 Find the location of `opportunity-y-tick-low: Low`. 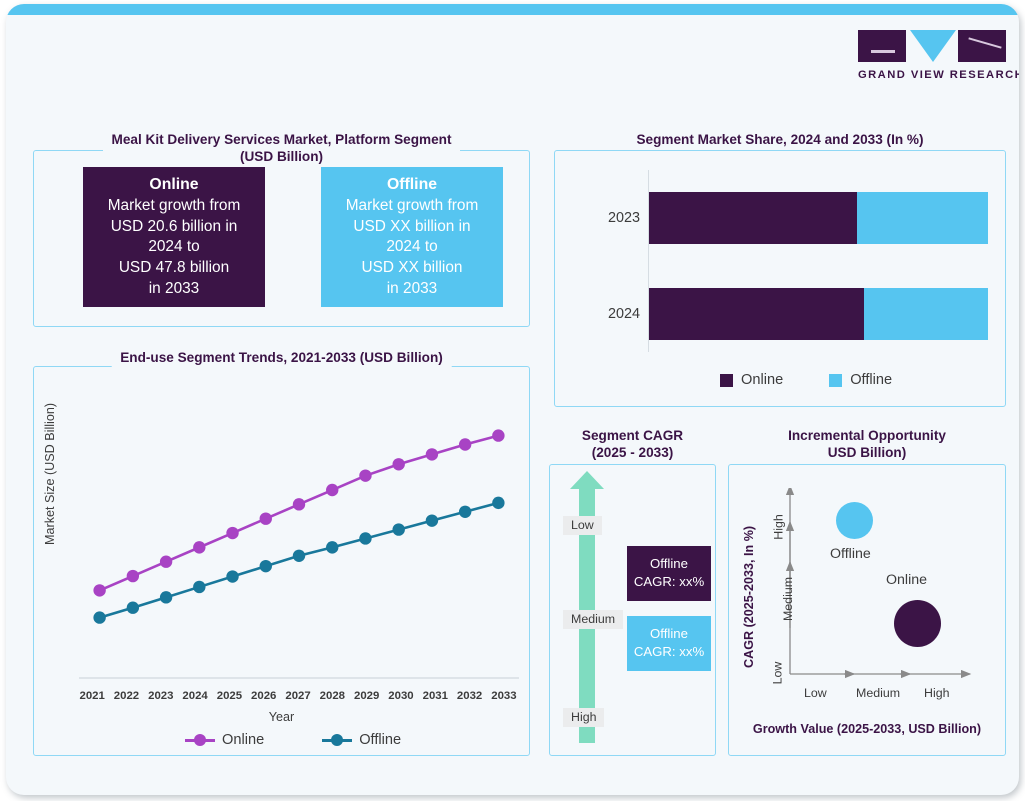

opportunity-y-tick-low: Low is located at coordinates (777, 673).